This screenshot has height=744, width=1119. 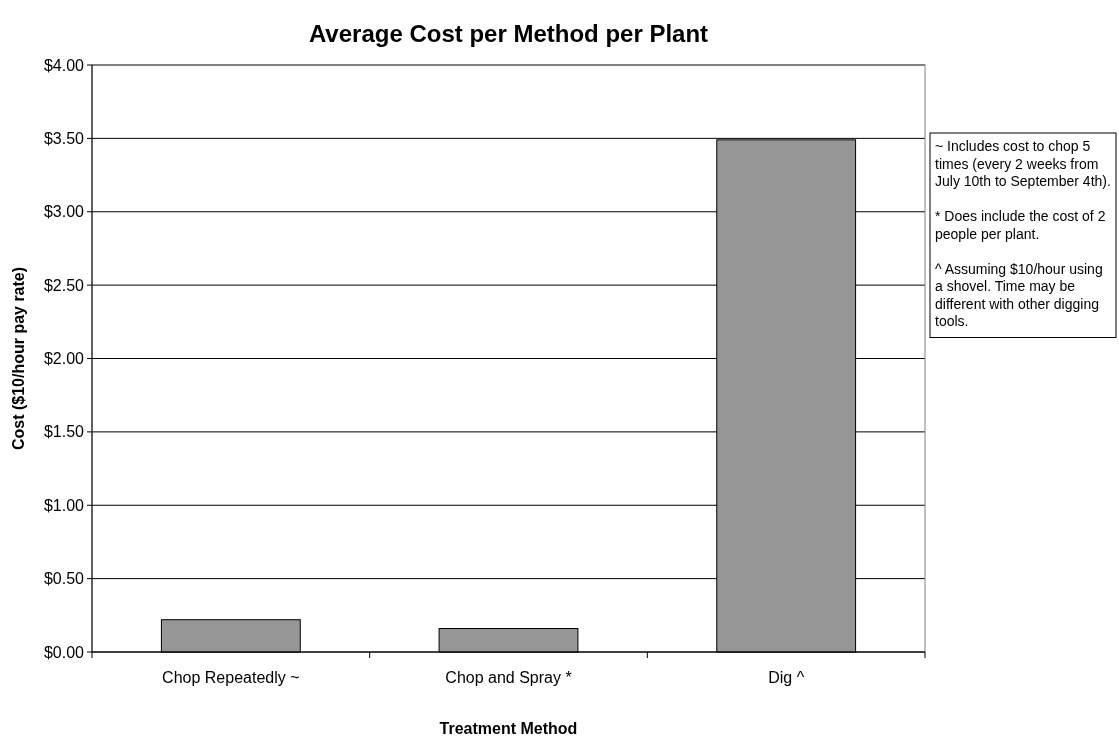 I want to click on x-tick-label: Chop and Spray *, so click(x=508, y=677).